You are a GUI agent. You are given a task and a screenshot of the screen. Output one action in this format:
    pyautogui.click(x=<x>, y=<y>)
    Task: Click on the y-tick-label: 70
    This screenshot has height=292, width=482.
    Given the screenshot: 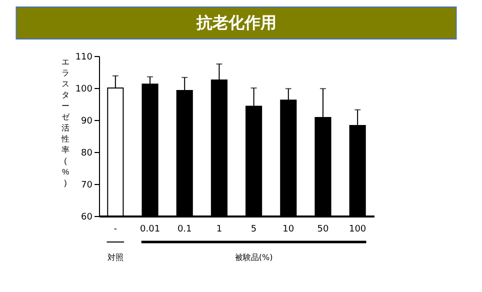 What is the action you would take?
    pyautogui.click(x=87, y=185)
    